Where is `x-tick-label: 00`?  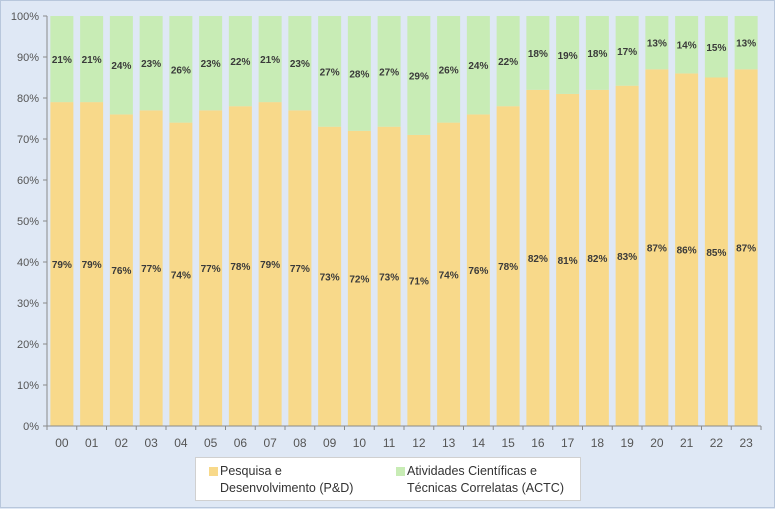
x-tick-label: 00 is located at coordinates (62, 443).